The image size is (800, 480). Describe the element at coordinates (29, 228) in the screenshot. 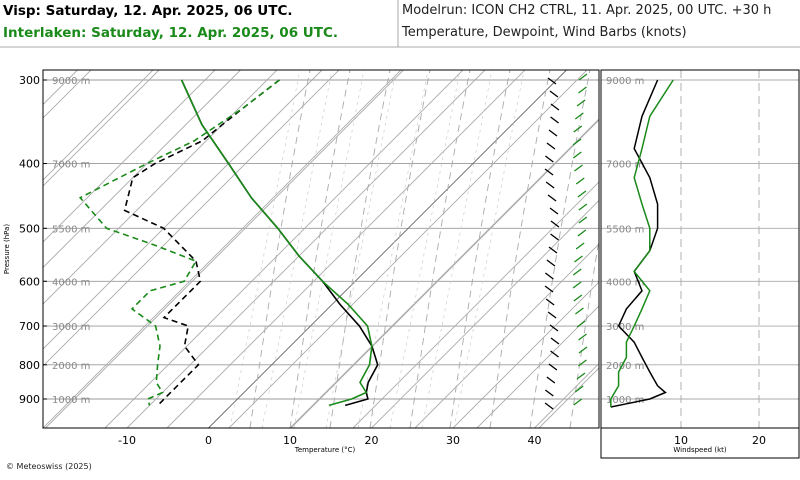

I see `pressure-tick-label: 500` at that location.